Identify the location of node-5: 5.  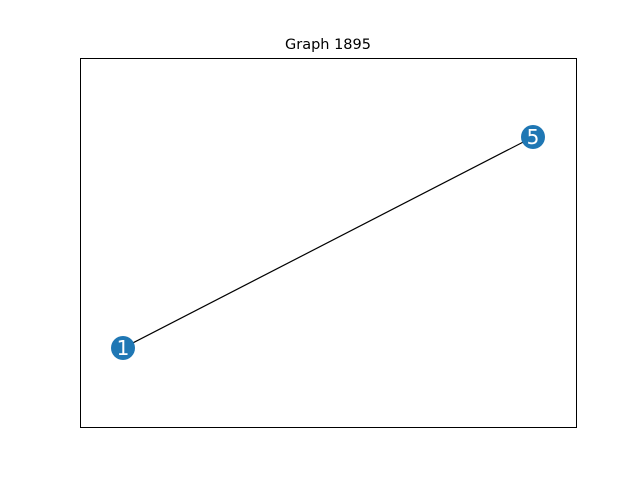
(533, 137).